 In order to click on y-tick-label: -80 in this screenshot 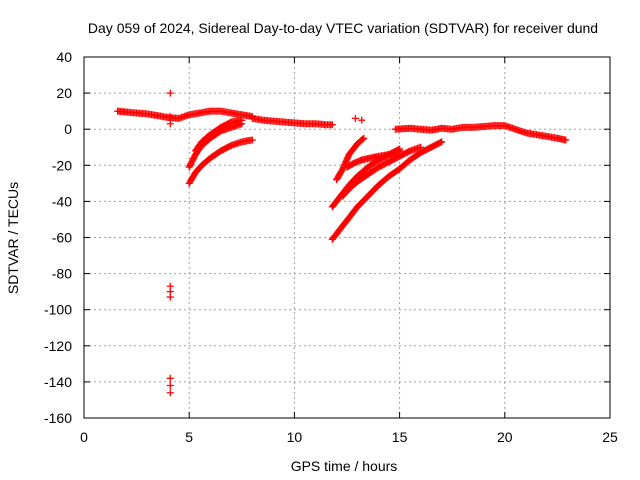, I will do `click(62, 274)`.